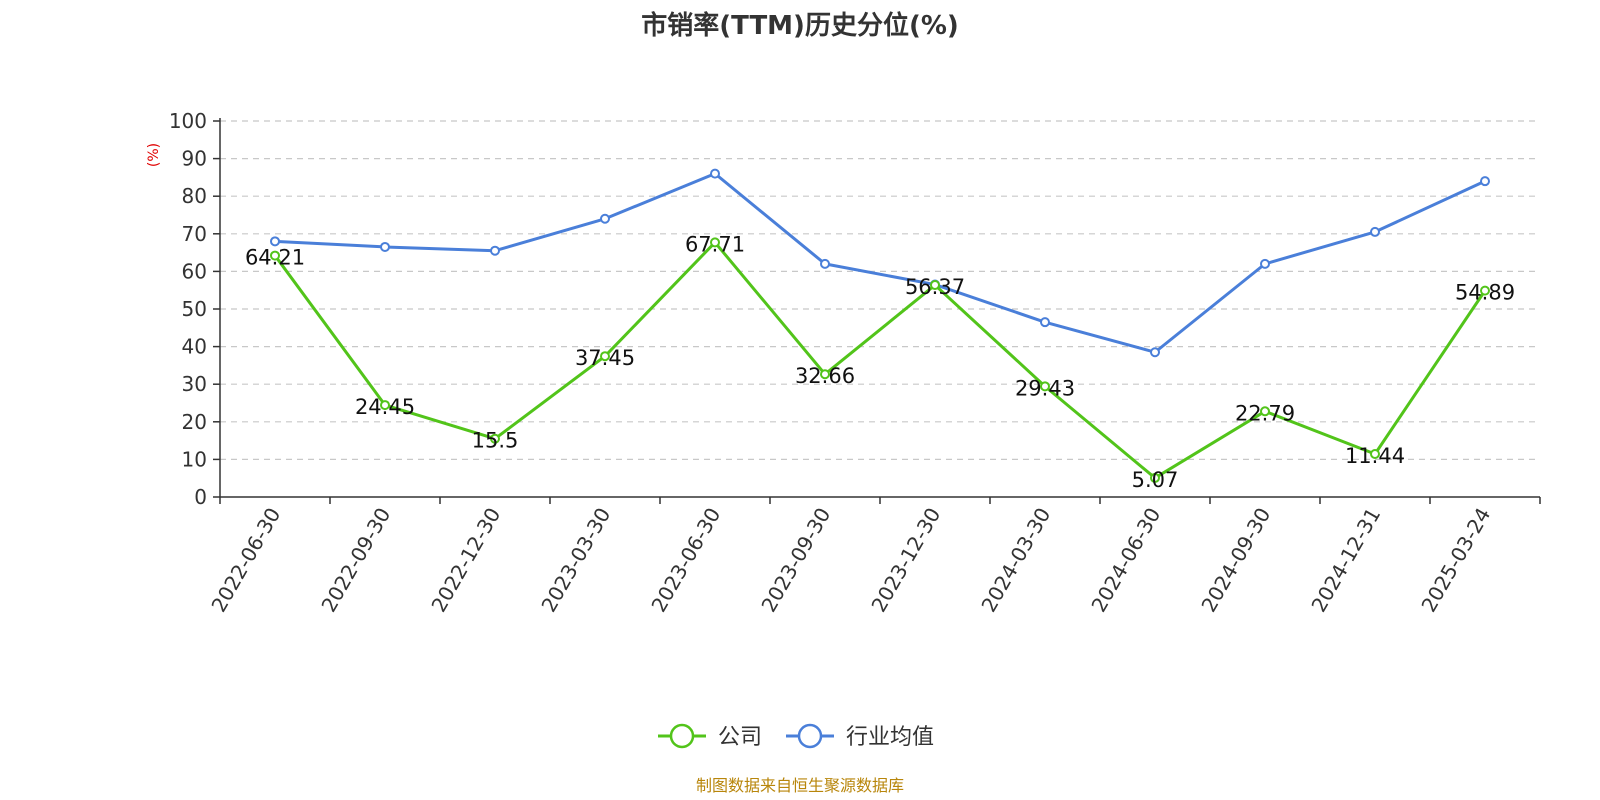 The image size is (1600, 800). Describe the element at coordinates (194, 159) in the screenshot. I see `y-tick-label: 90` at that location.